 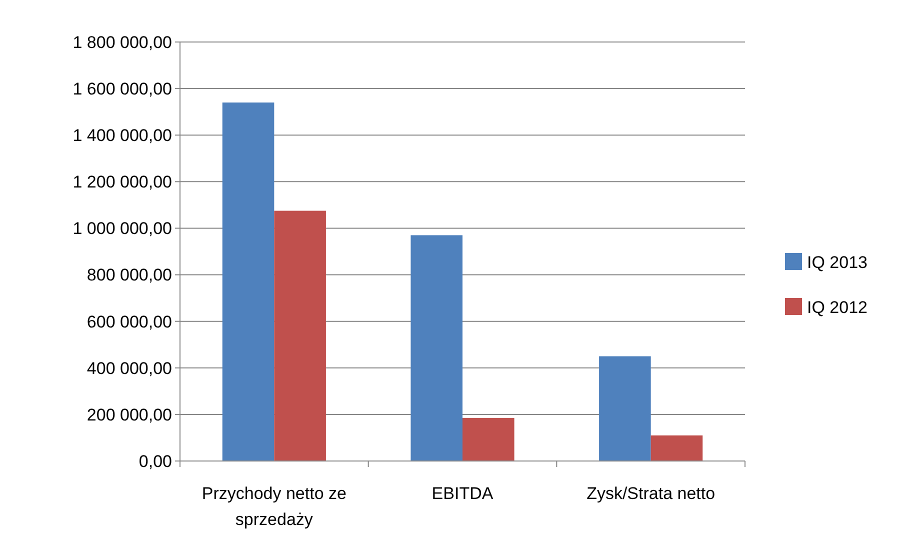 What do you see at coordinates (837, 262) in the screenshot?
I see `legend-label: IQ 2013` at bounding box center [837, 262].